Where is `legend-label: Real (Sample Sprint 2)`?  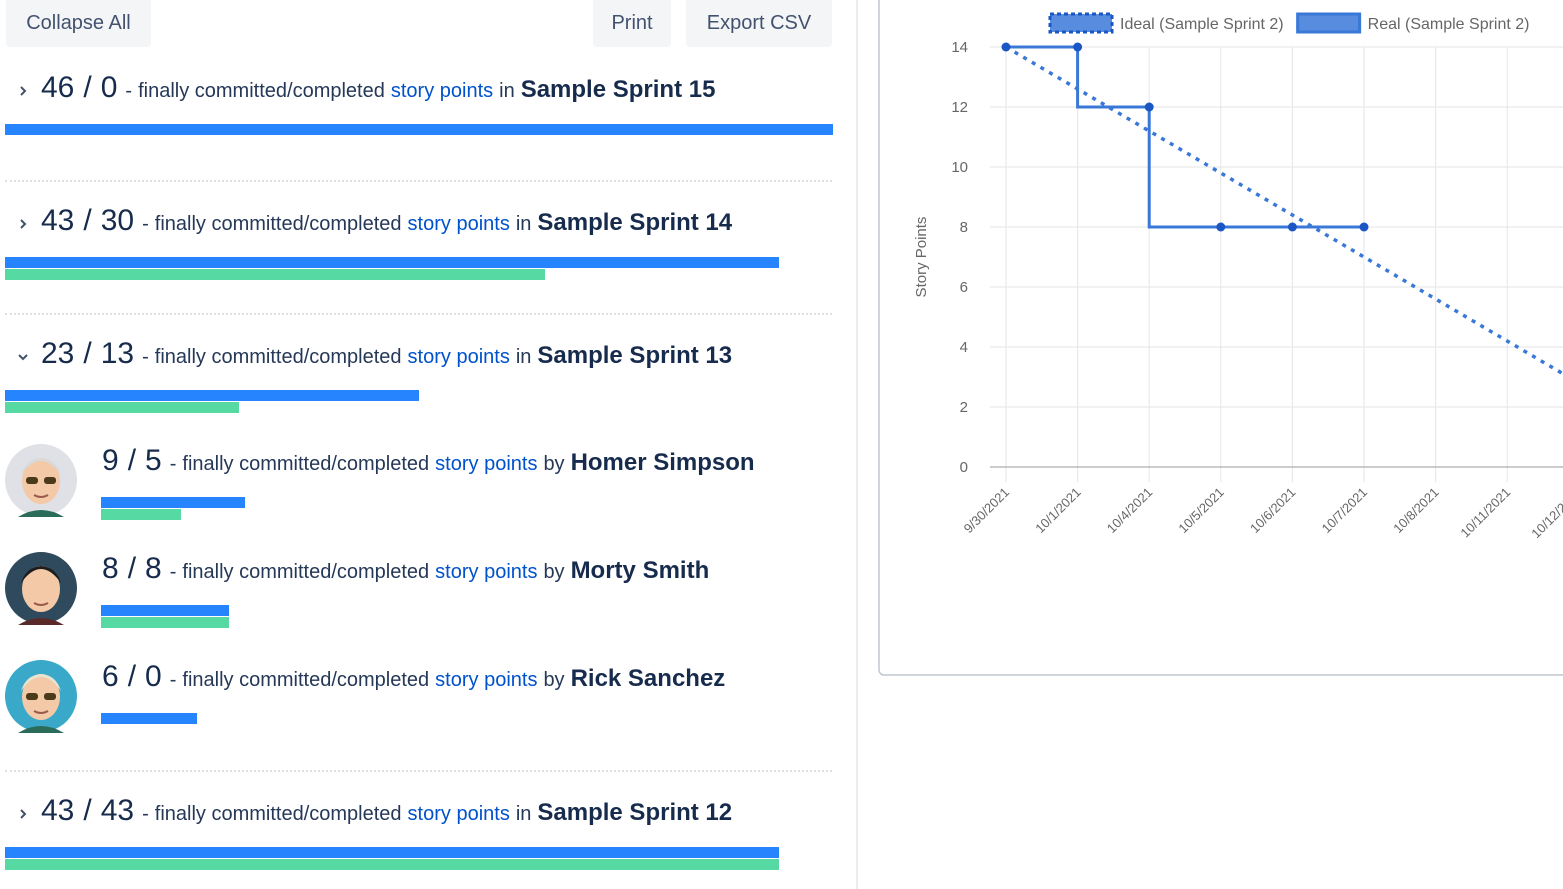 legend-label: Real (Sample Sprint 2) is located at coordinates (1449, 24).